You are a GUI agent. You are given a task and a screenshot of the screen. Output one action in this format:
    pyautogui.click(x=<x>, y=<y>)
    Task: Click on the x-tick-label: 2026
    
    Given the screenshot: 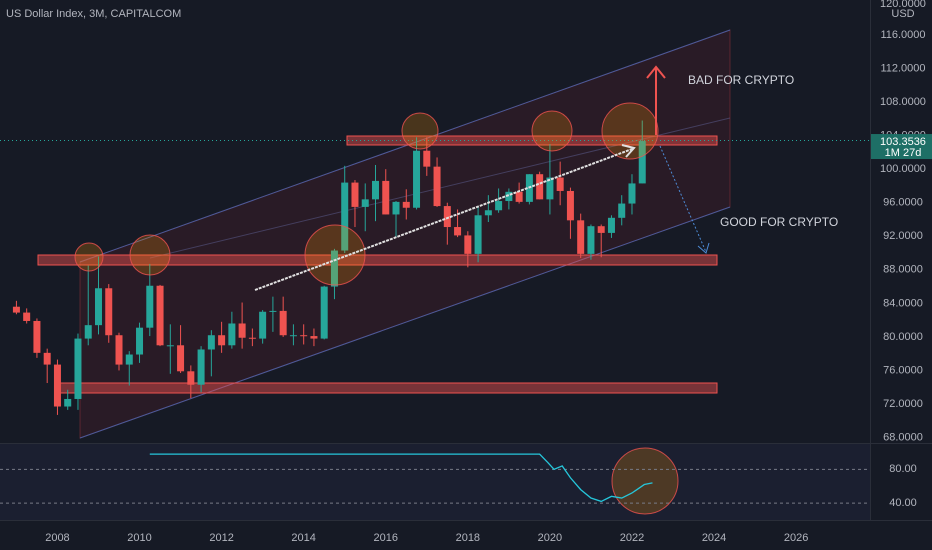 What is the action you would take?
    pyautogui.click(x=796, y=538)
    